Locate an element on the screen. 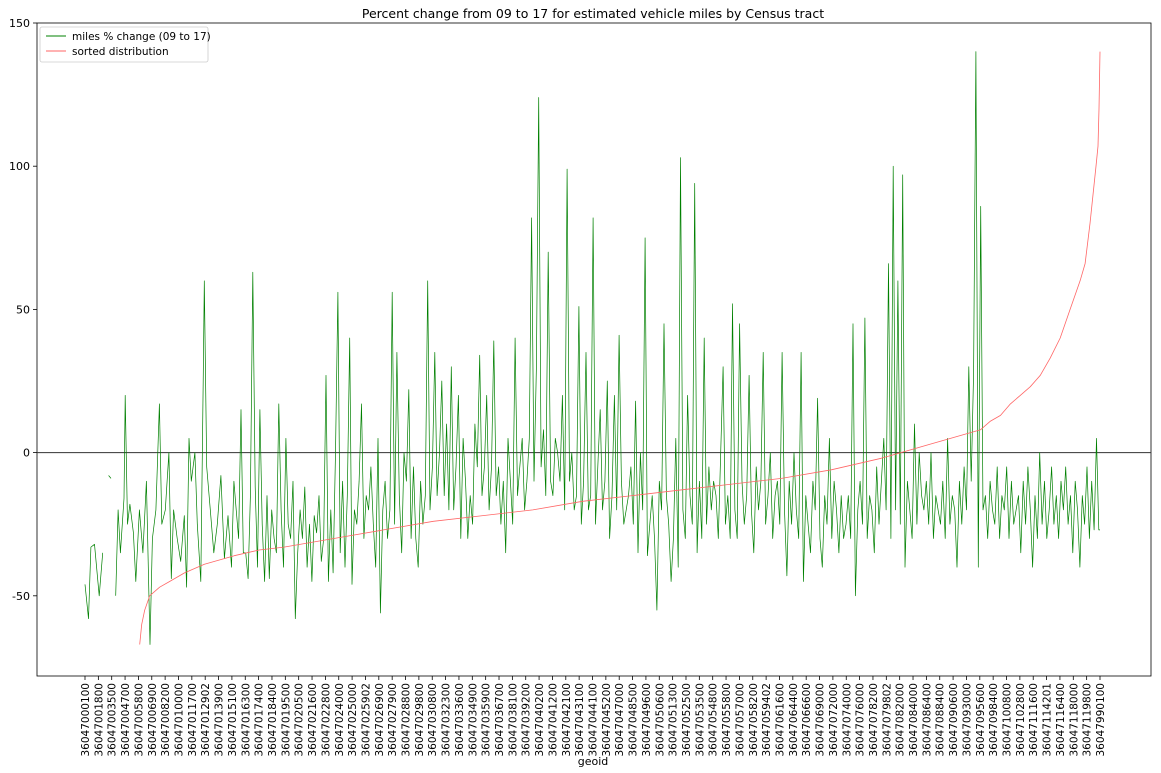  x-tick-label: 36047029800 is located at coordinates (420, 720).